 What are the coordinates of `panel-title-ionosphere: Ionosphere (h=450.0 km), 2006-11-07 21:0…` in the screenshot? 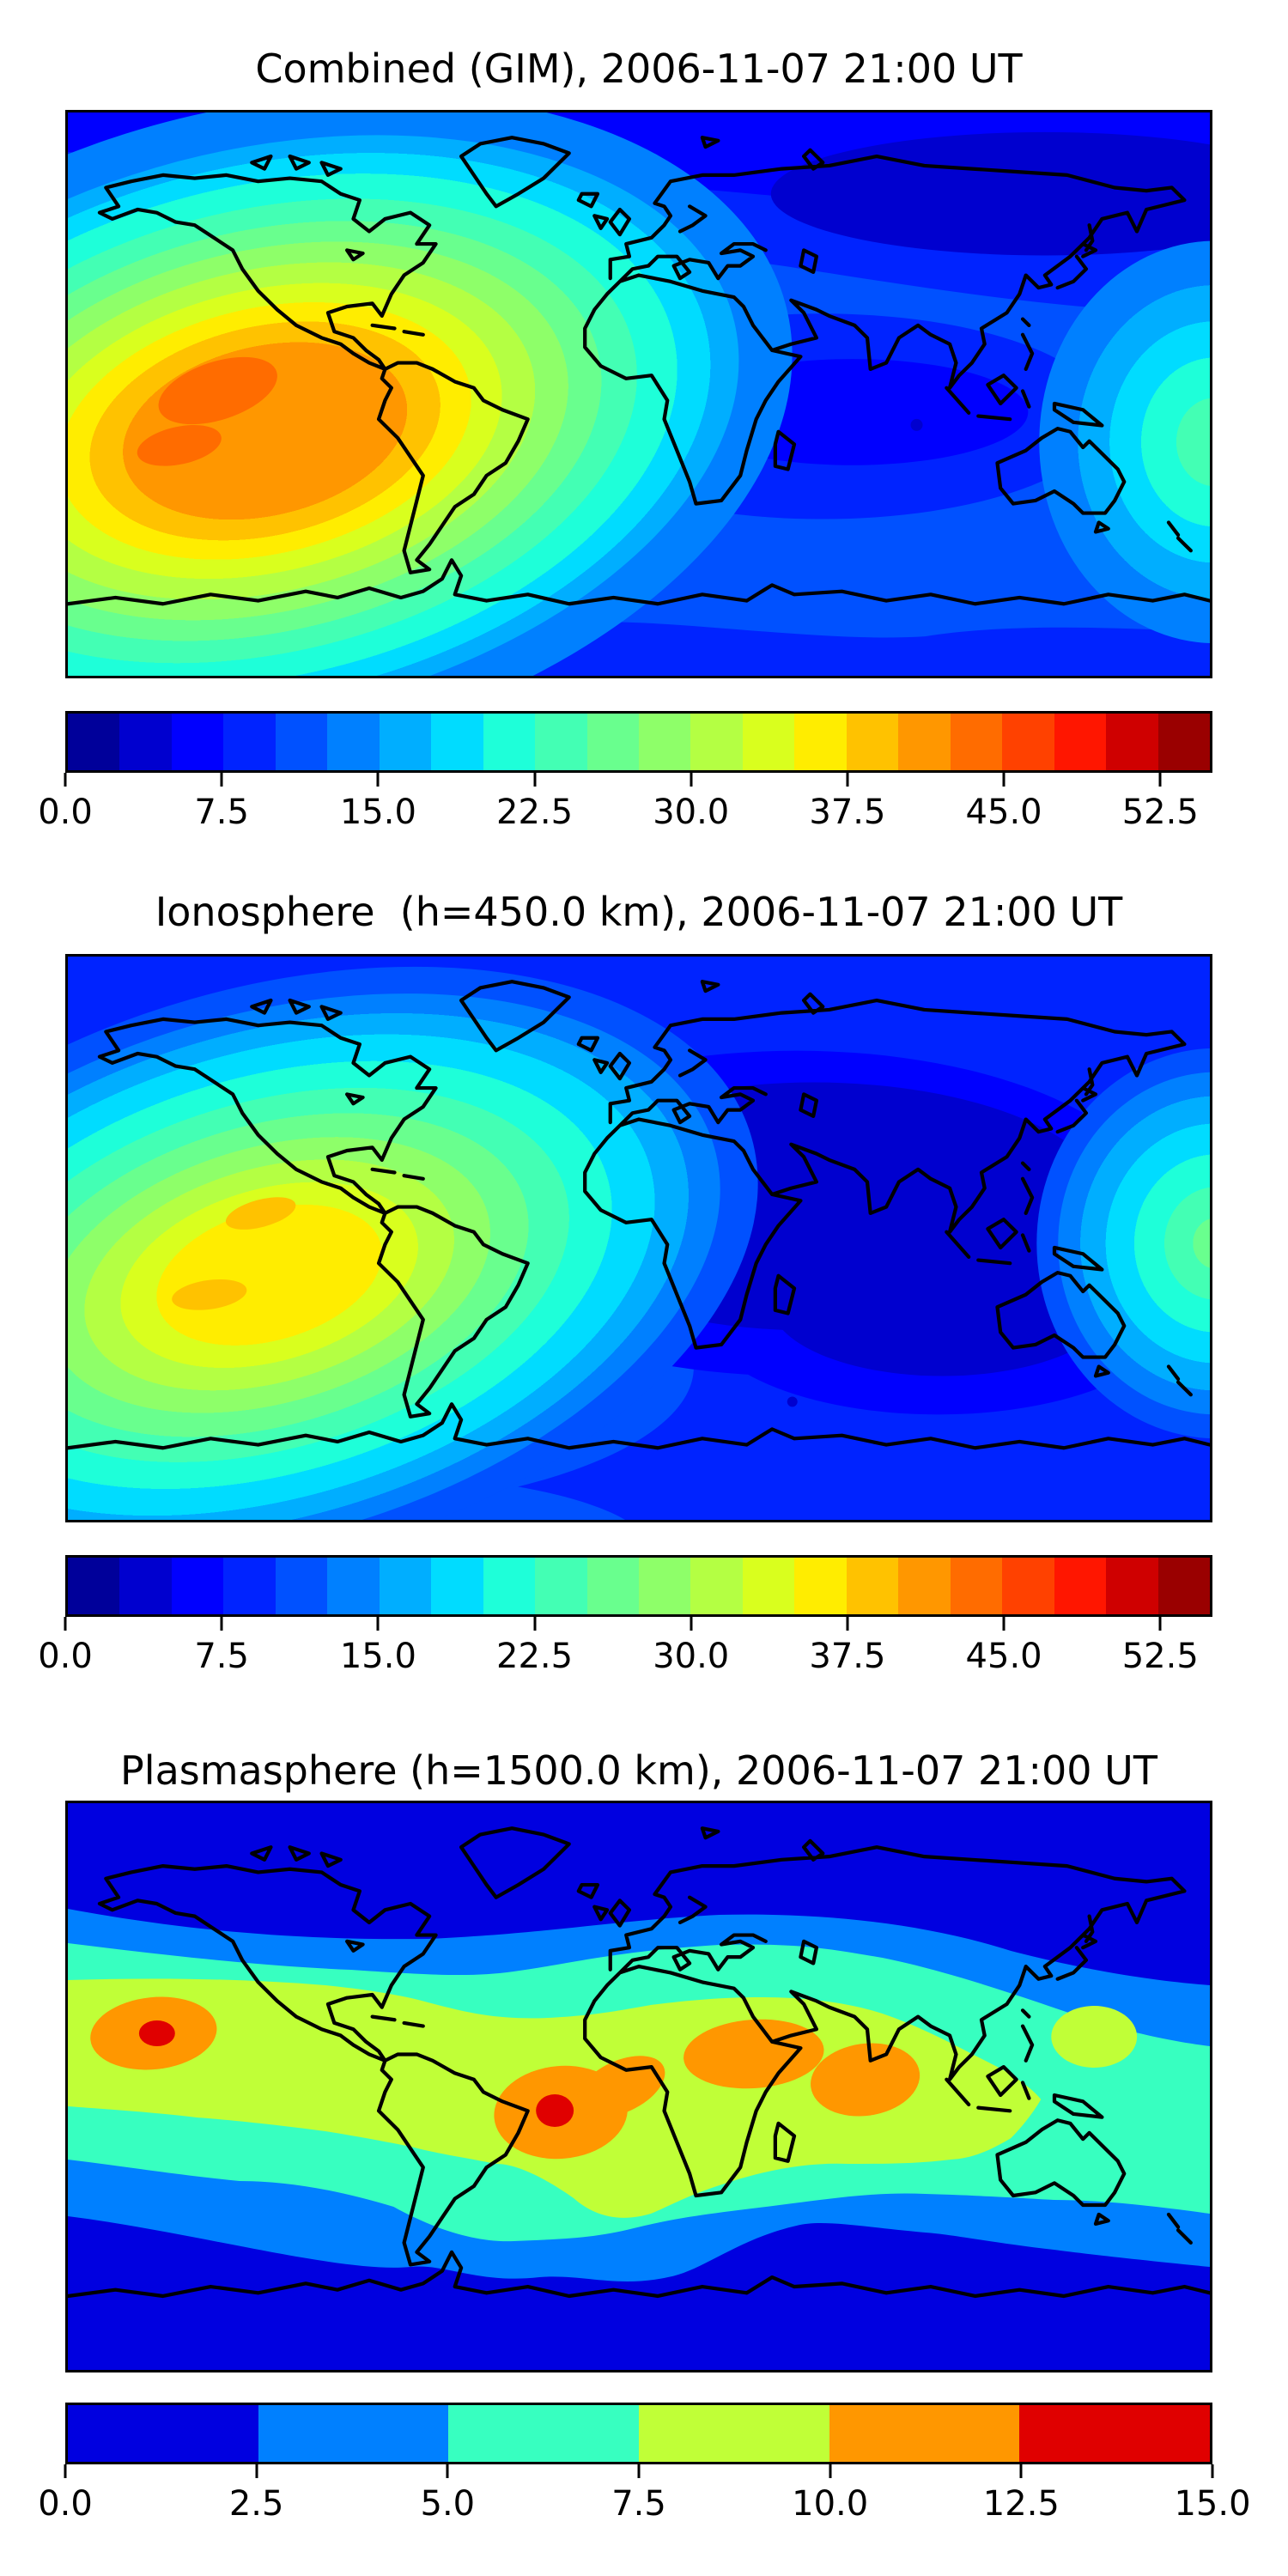 It's located at (639, 912).